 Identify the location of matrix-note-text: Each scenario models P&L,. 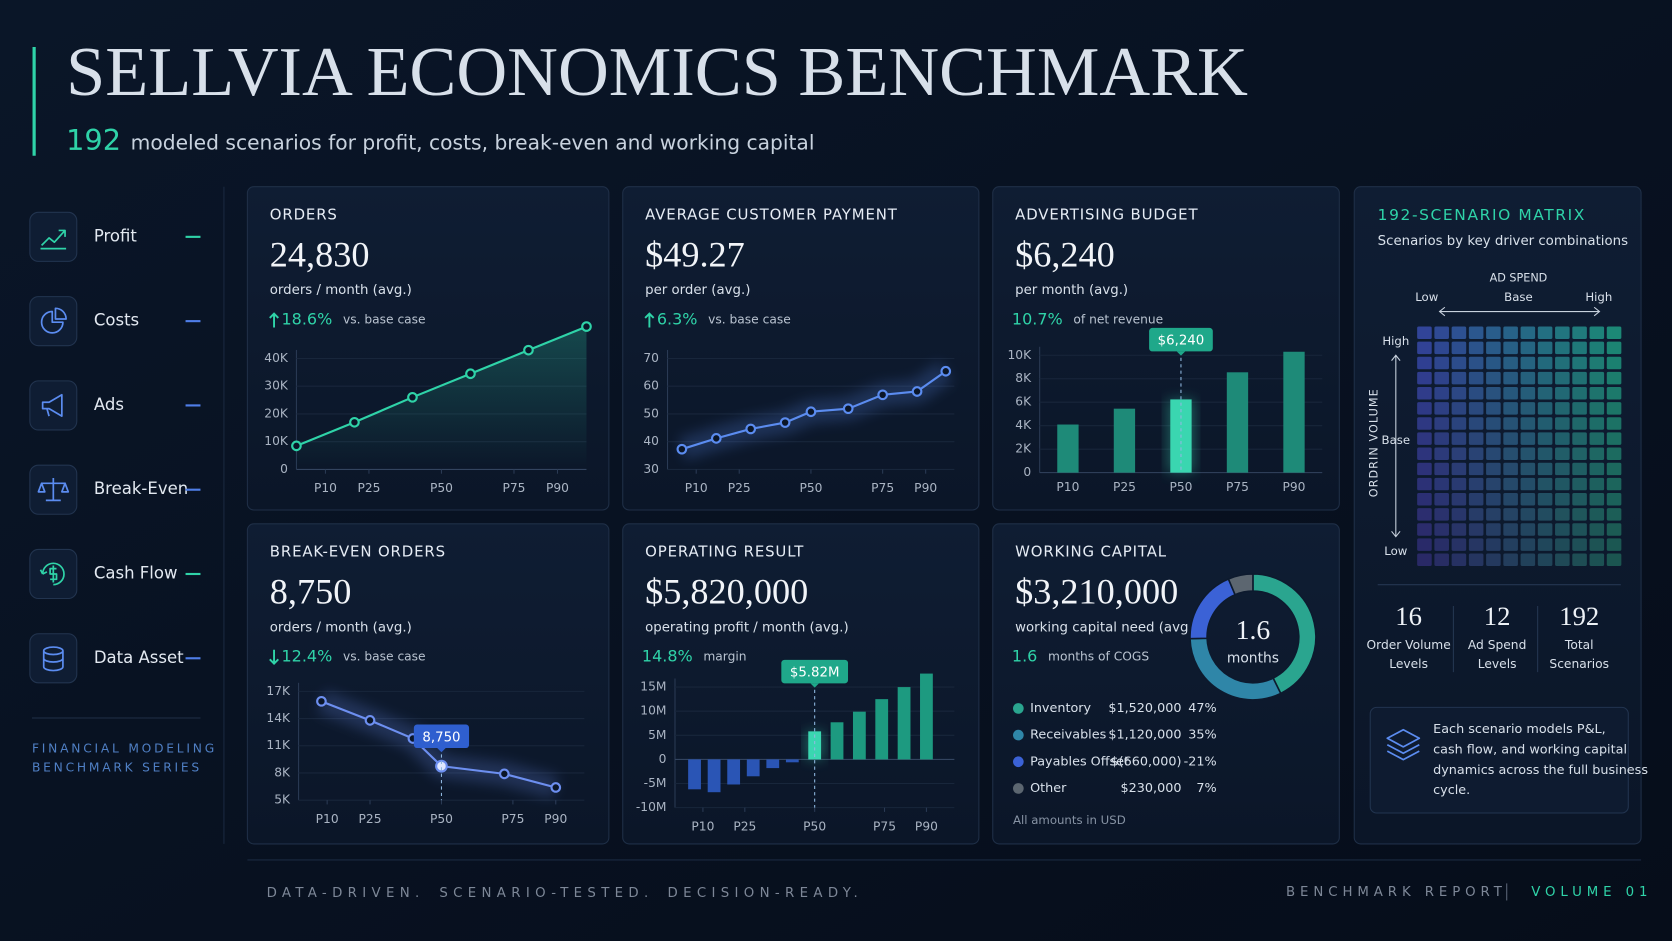
(1519, 729).